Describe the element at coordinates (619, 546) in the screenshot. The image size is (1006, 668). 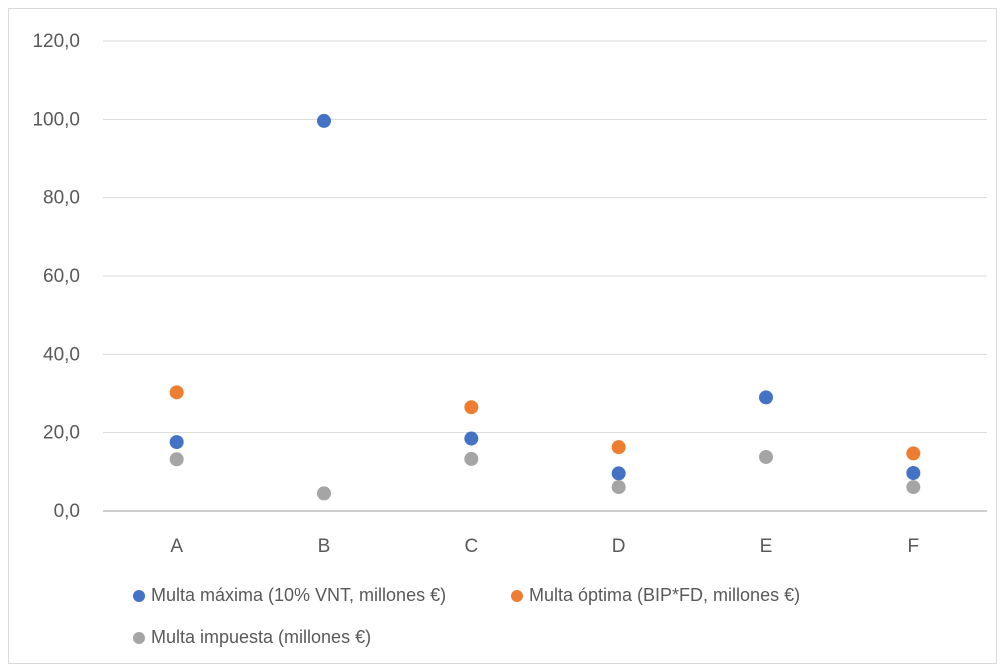
I see `x-tick-label: D` at that location.